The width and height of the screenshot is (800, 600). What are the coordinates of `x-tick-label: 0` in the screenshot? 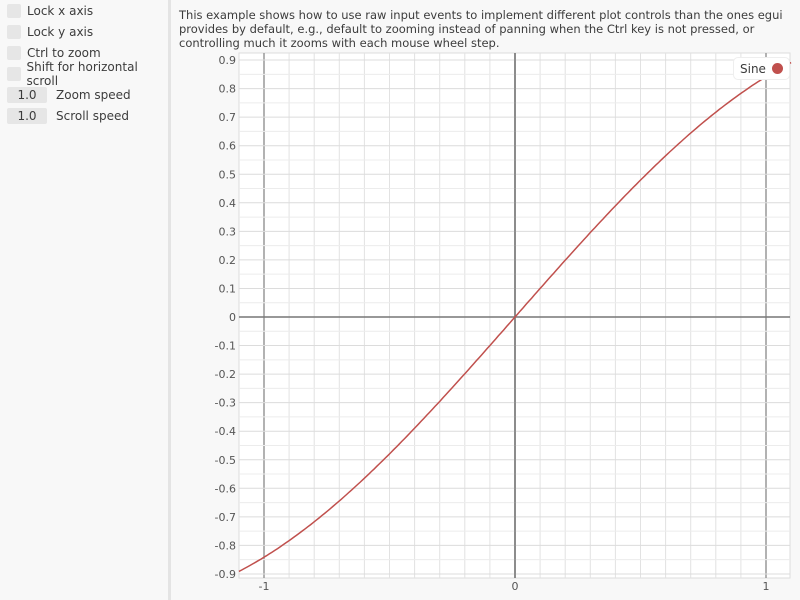 It's located at (515, 586).